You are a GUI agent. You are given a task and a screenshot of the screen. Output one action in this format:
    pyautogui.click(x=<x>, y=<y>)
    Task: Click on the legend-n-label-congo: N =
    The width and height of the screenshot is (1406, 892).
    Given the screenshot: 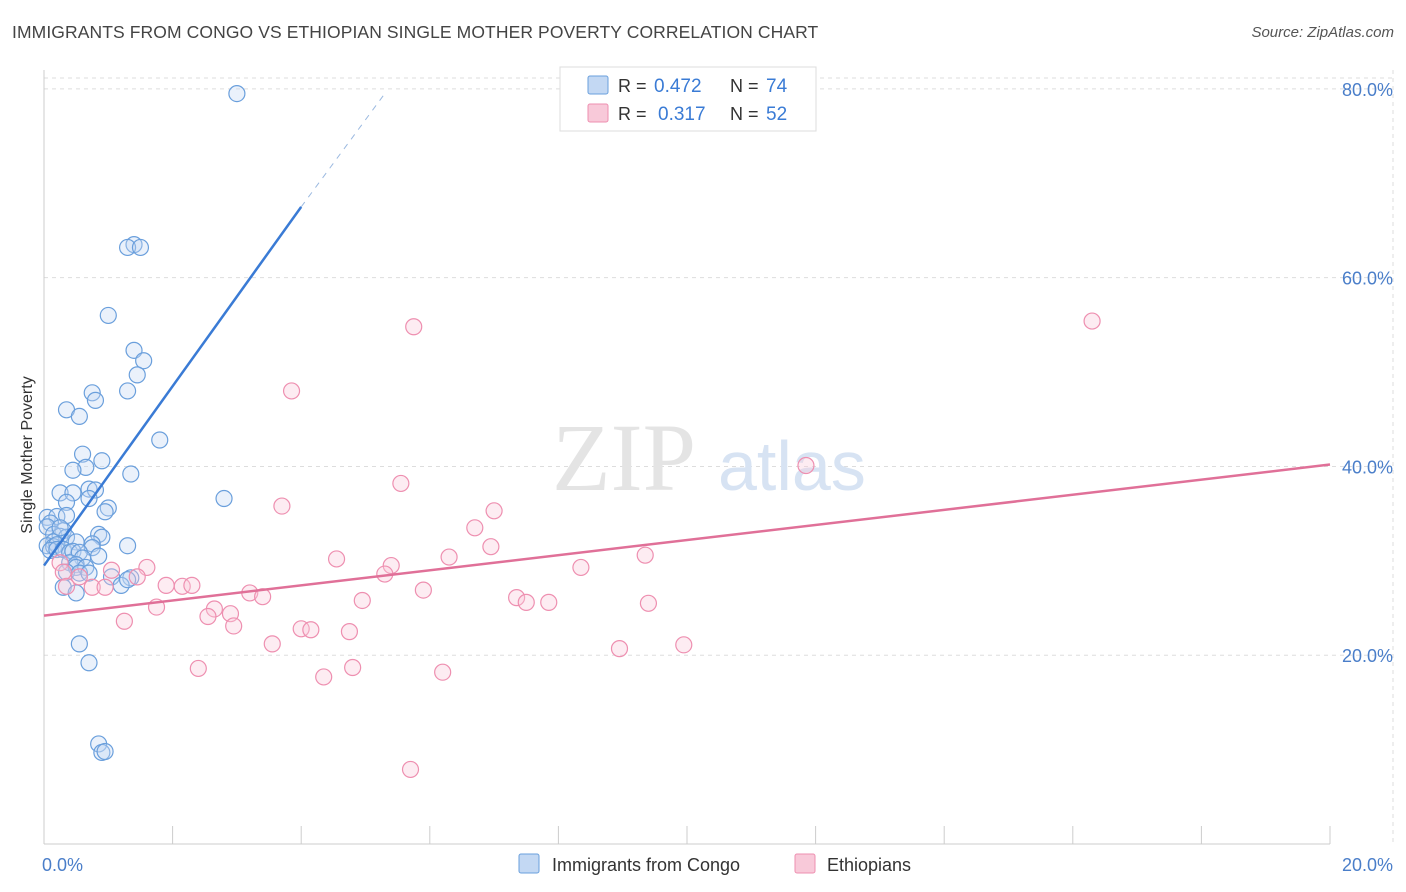 What is the action you would take?
    pyautogui.click(x=744, y=86)
    